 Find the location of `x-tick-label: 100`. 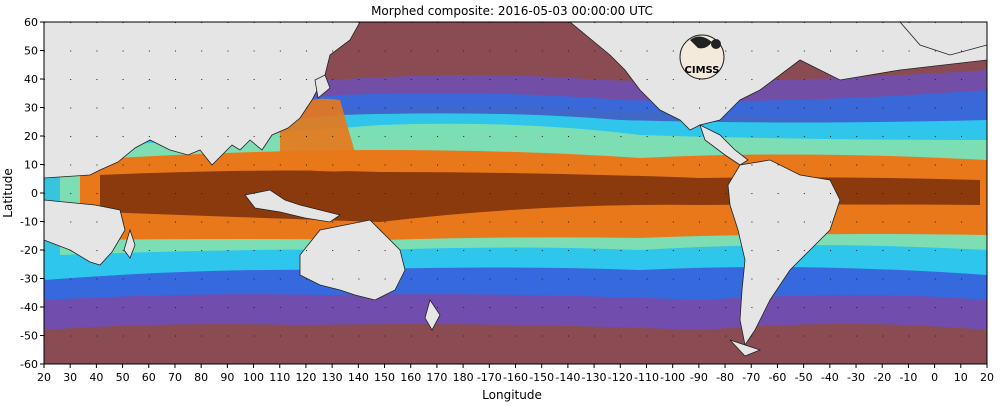

x-tick-label: 100 is located at coordinates (253, 377).